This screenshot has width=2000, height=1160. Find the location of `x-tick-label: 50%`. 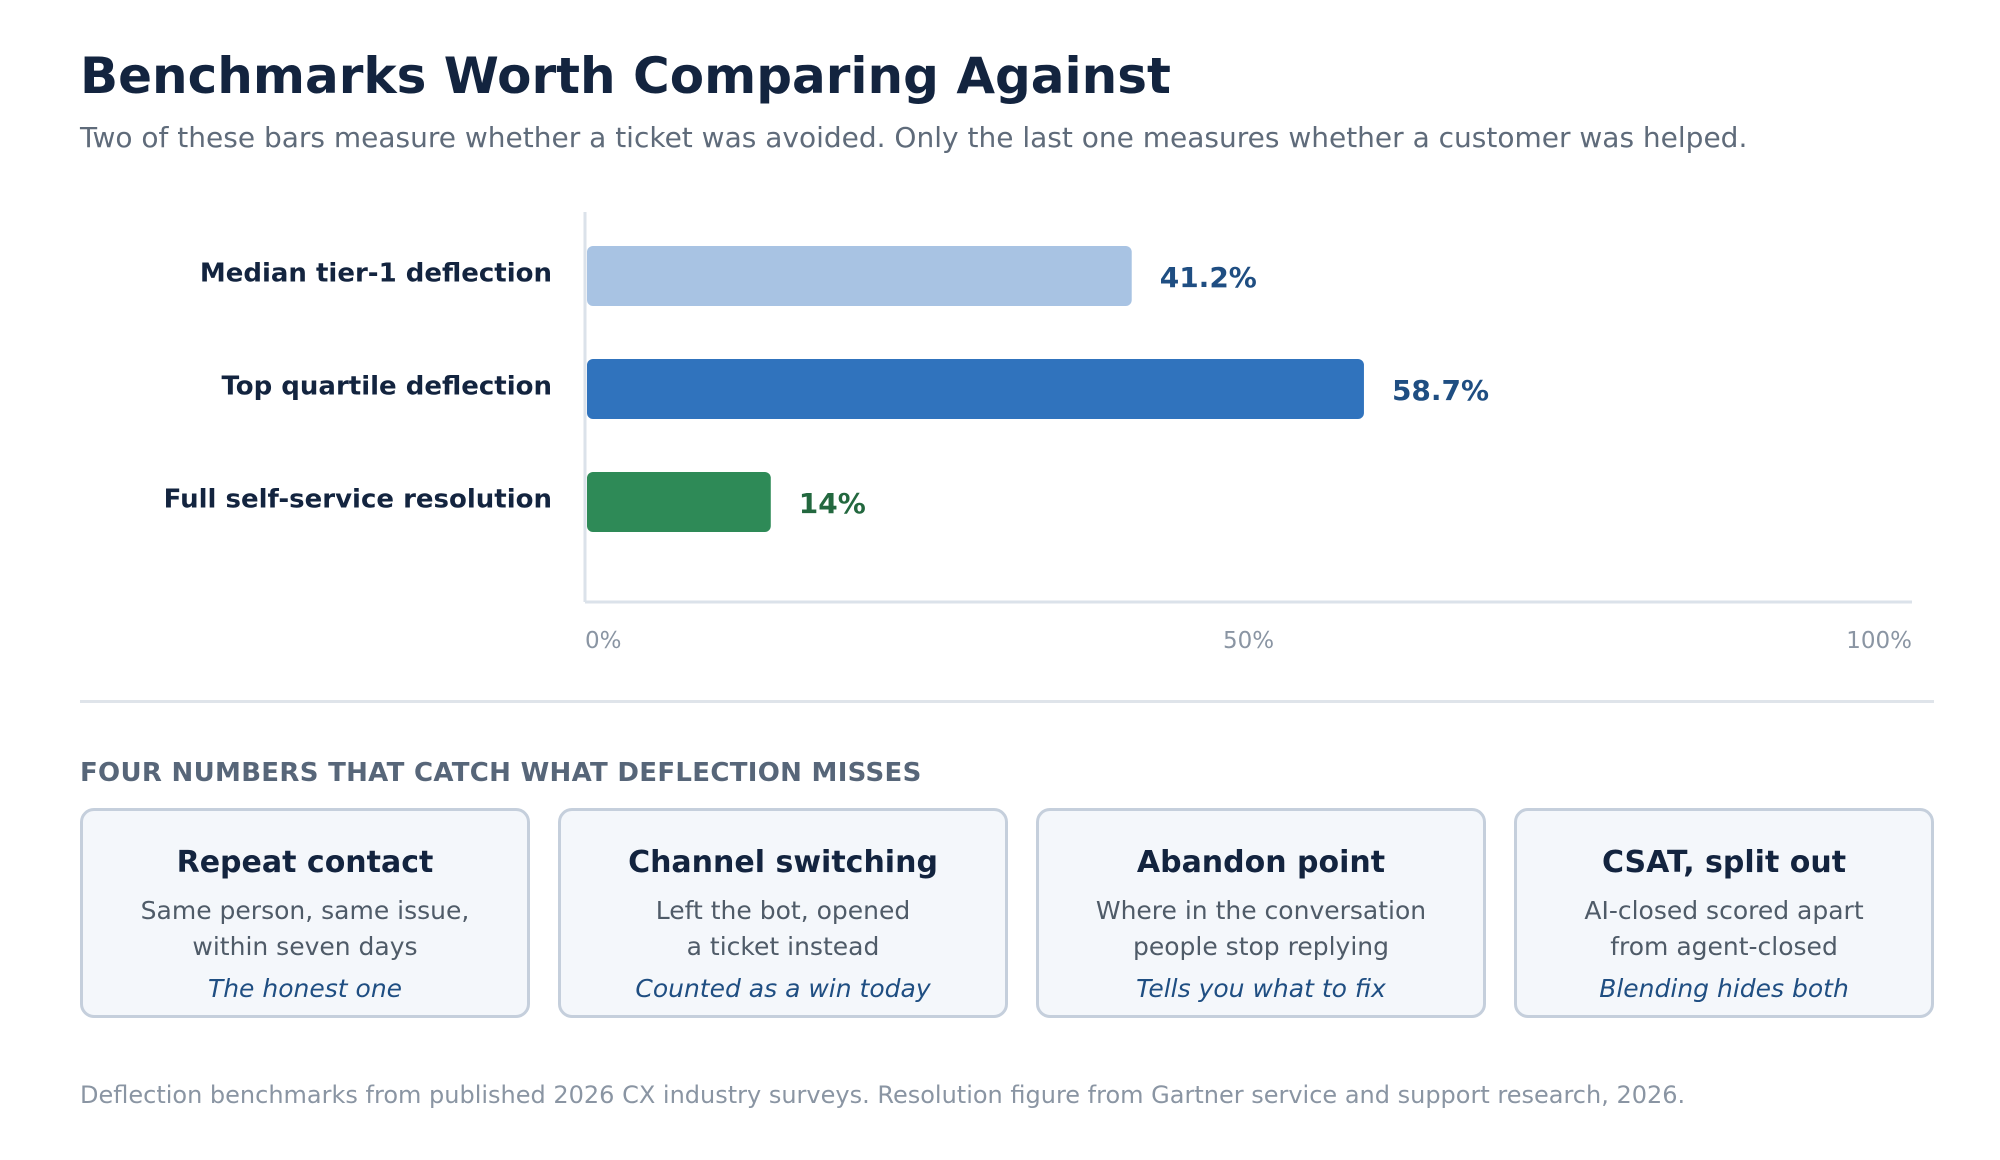

x-tick-label: 50% is located at coordinates (1248, 641).